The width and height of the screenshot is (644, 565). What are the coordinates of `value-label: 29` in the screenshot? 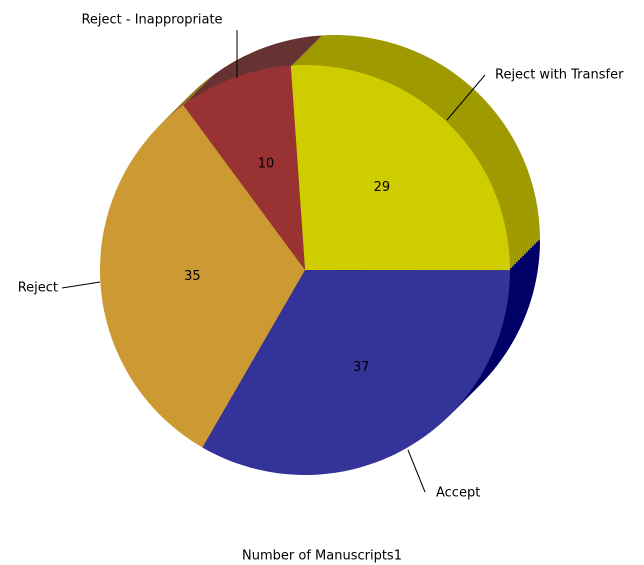 It's located at (382, 187).